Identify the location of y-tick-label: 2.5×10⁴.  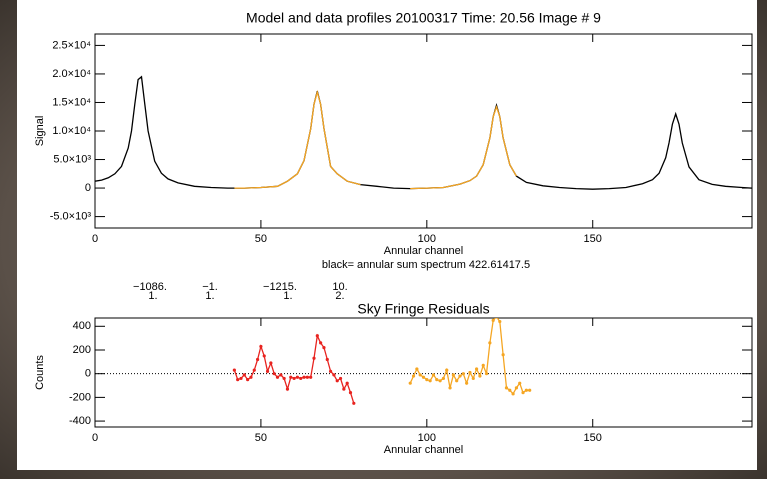
(71, 45).